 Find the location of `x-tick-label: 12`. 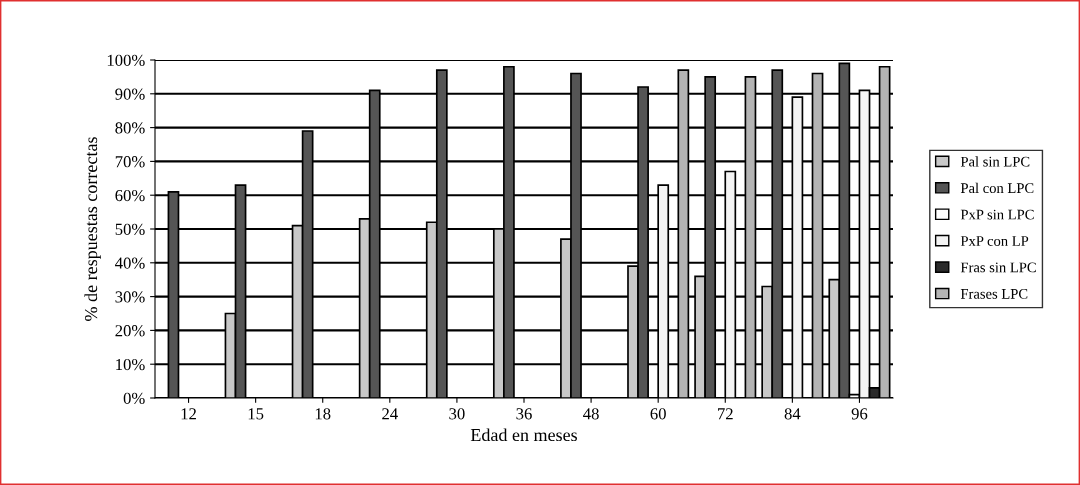

x-tick-label: 12 is located at coordinates (188, 414).